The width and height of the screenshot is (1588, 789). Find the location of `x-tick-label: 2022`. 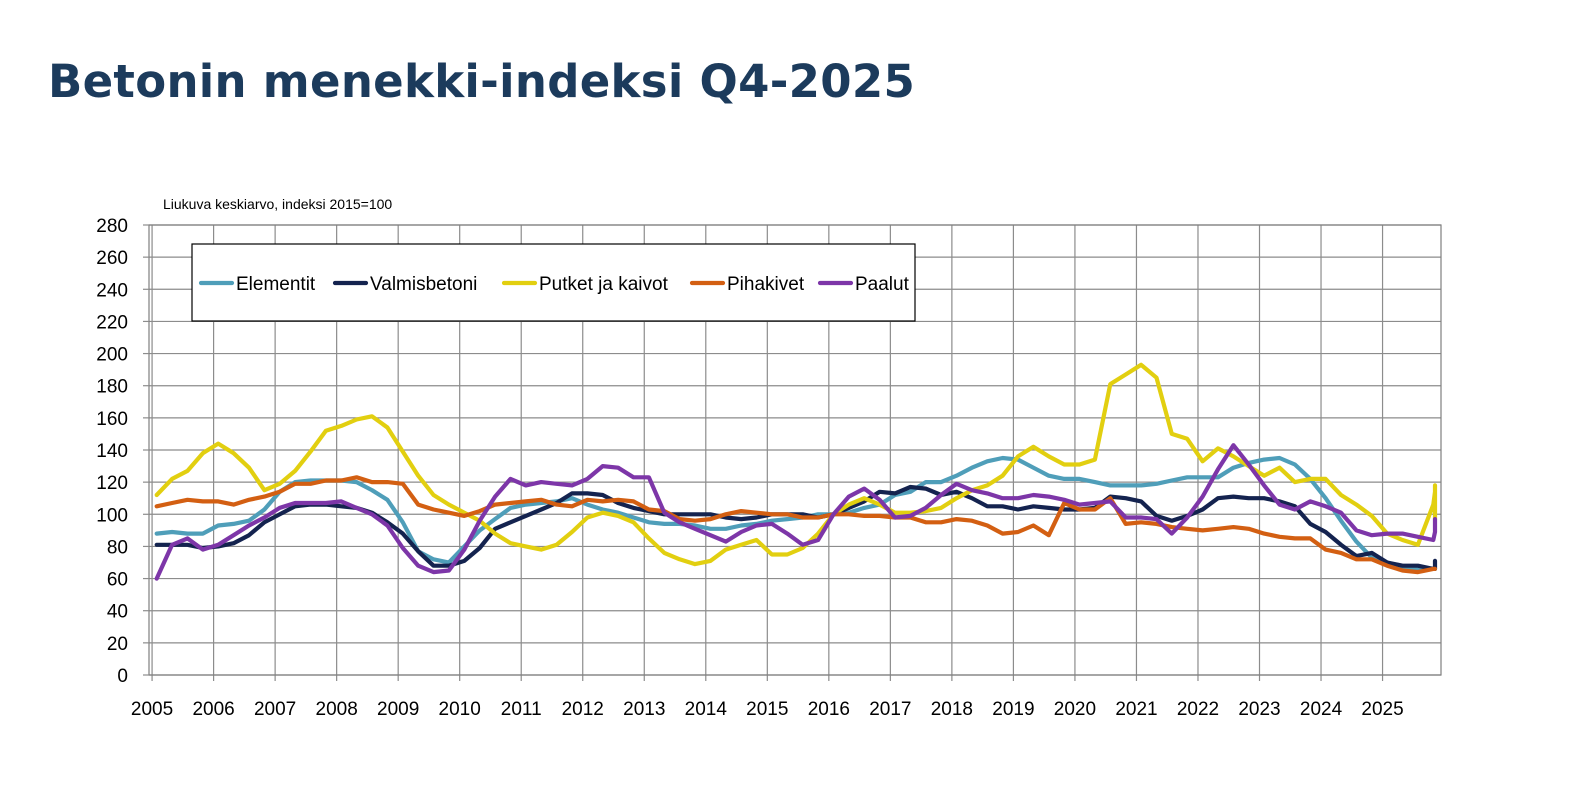

x-tick-label: 2022 is located at coordinates (1198, 709).